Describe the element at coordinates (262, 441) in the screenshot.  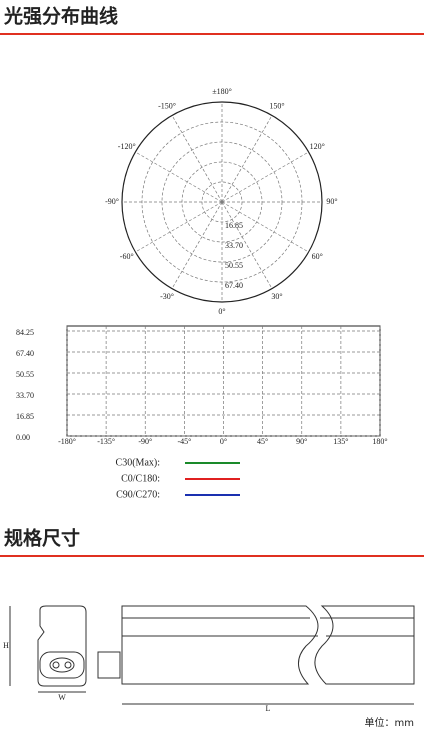
I see `x-tick-label: 45°` at that location.